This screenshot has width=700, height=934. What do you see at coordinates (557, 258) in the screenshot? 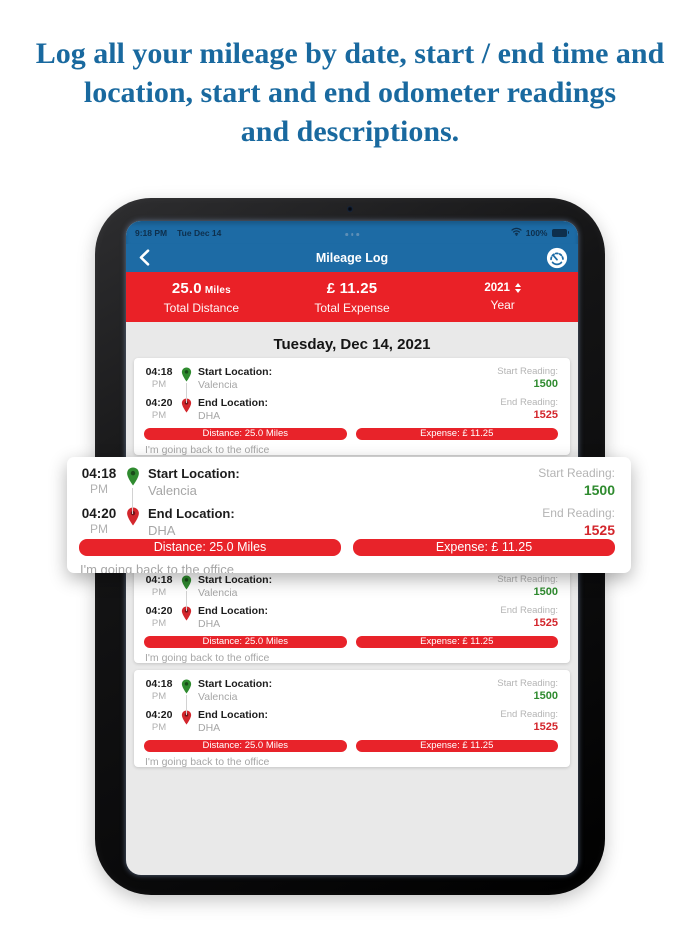
I see `speedometer-icon` at bounding box center [557, 258].